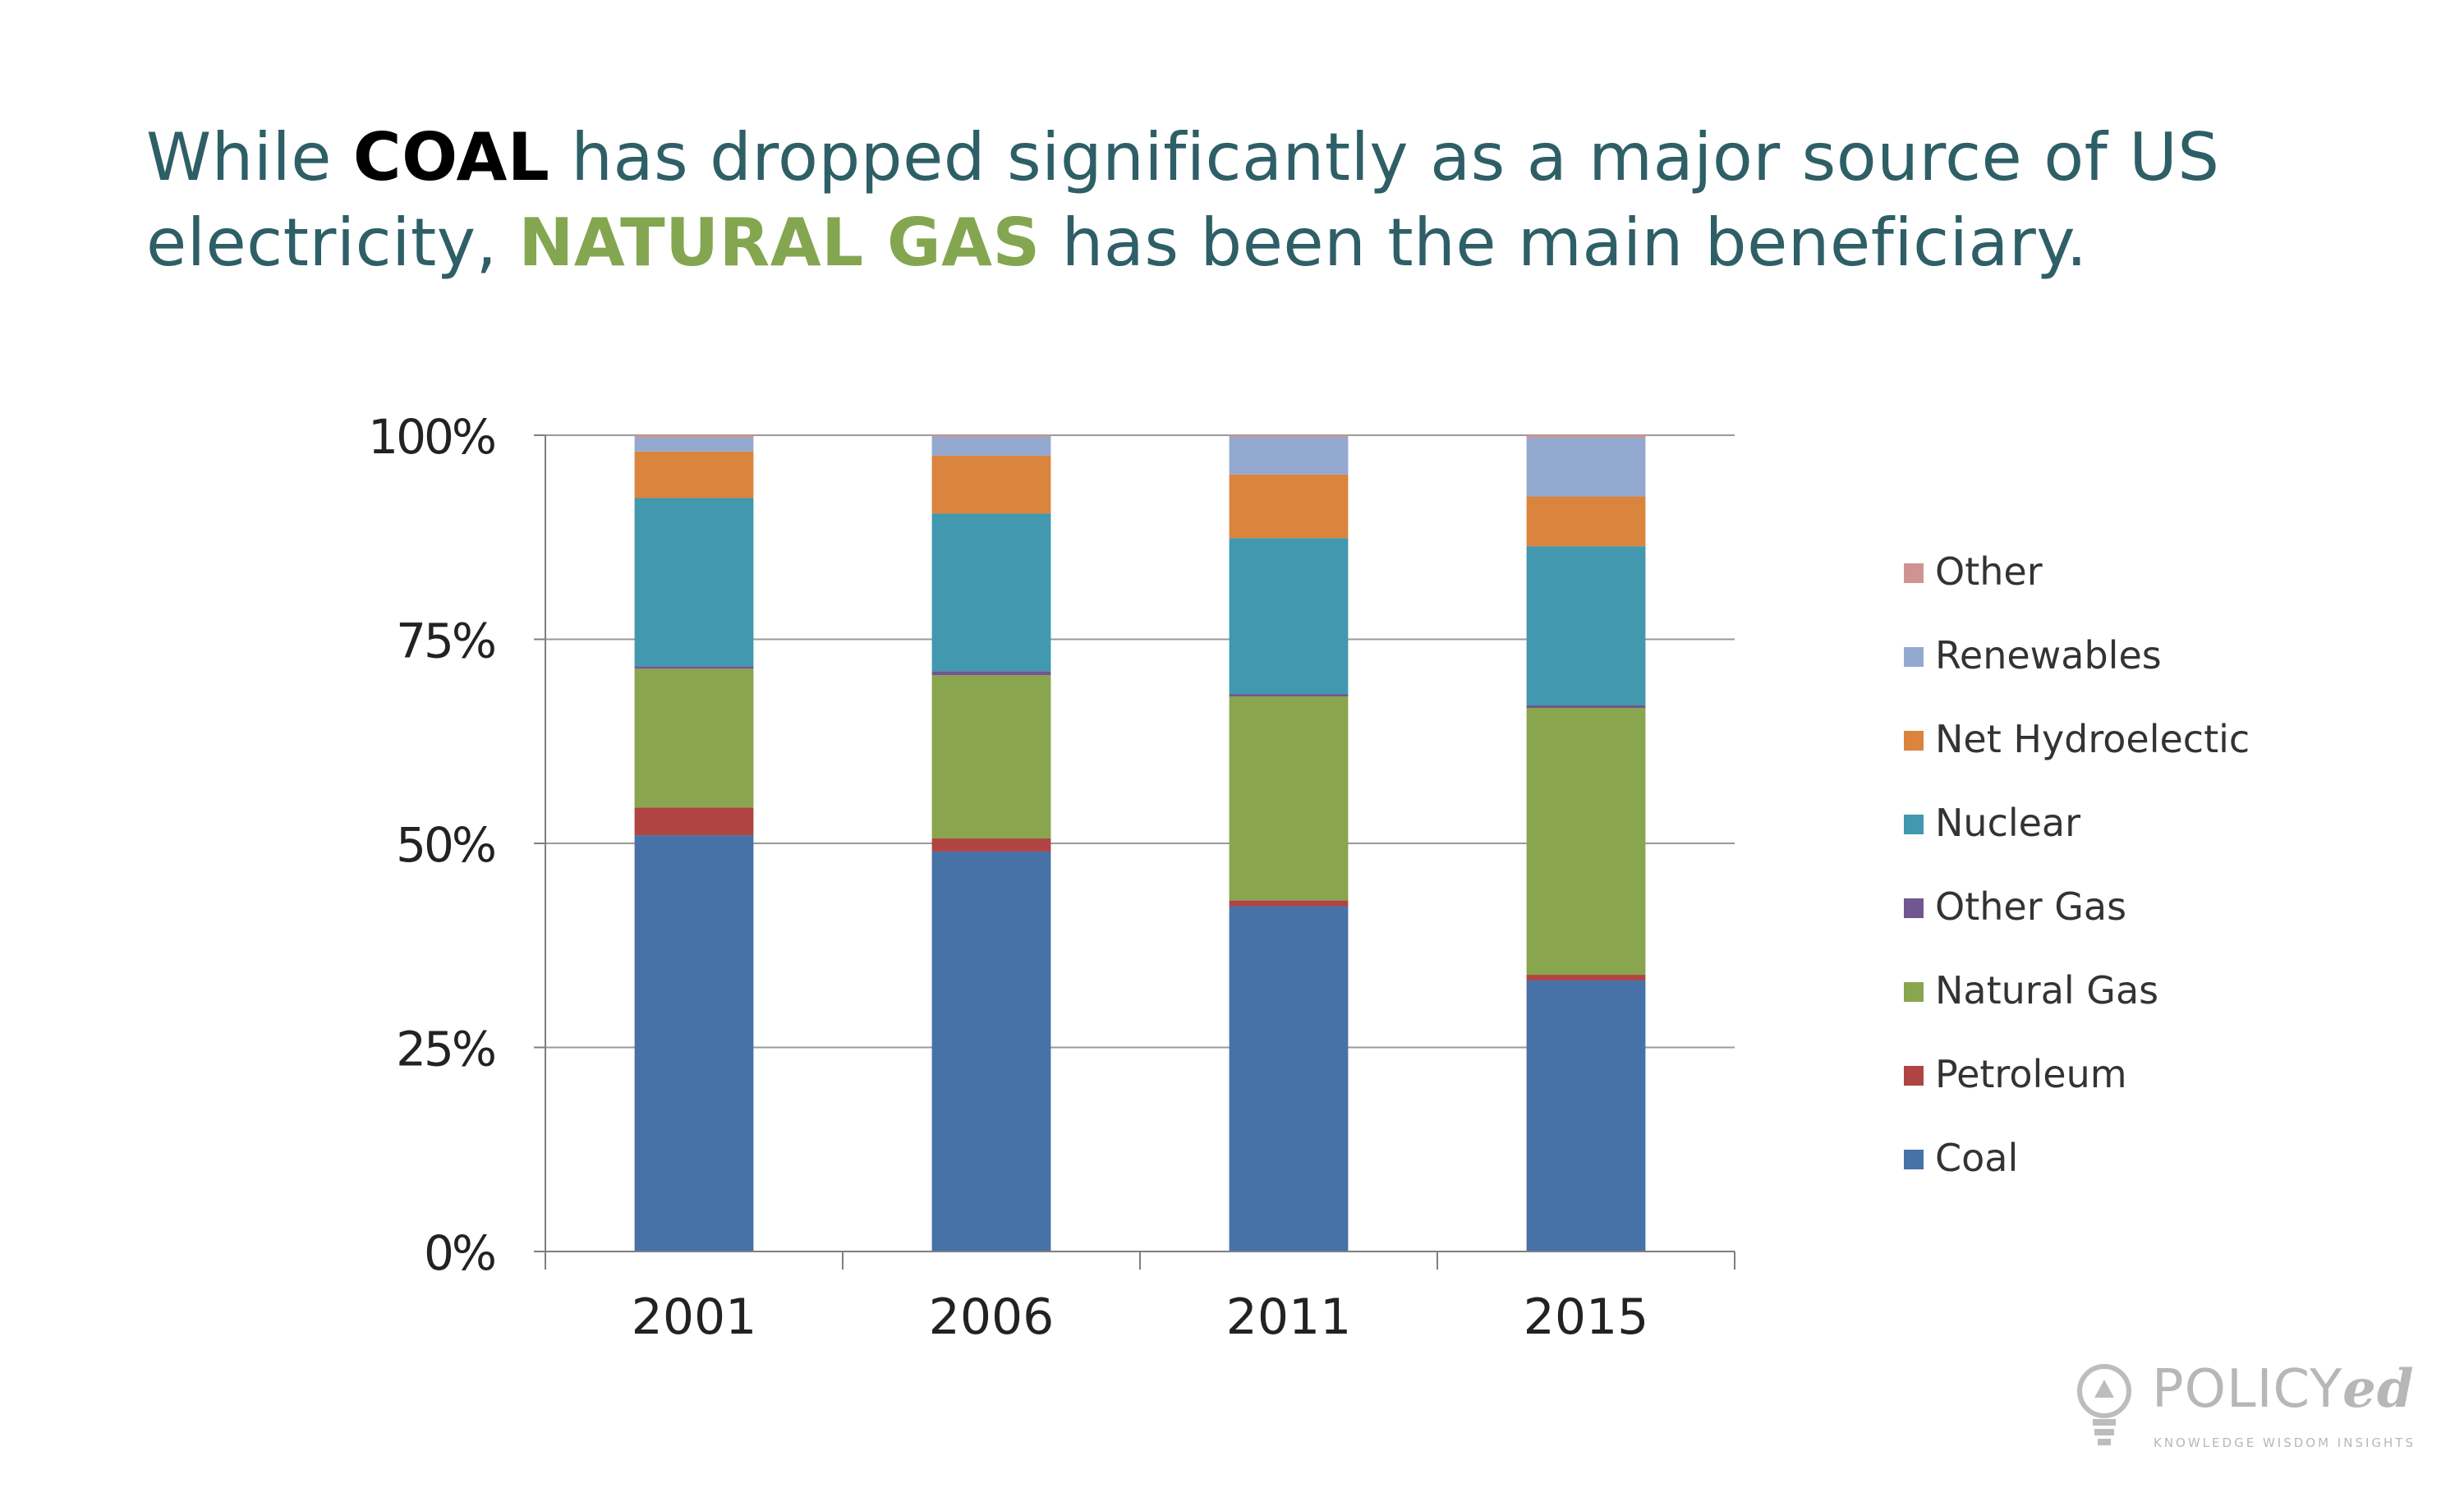  What do you see at coordinates (694, 667) in the screenshot?
I see `bar-other-gas-2001` at bounding box center [694, 667].